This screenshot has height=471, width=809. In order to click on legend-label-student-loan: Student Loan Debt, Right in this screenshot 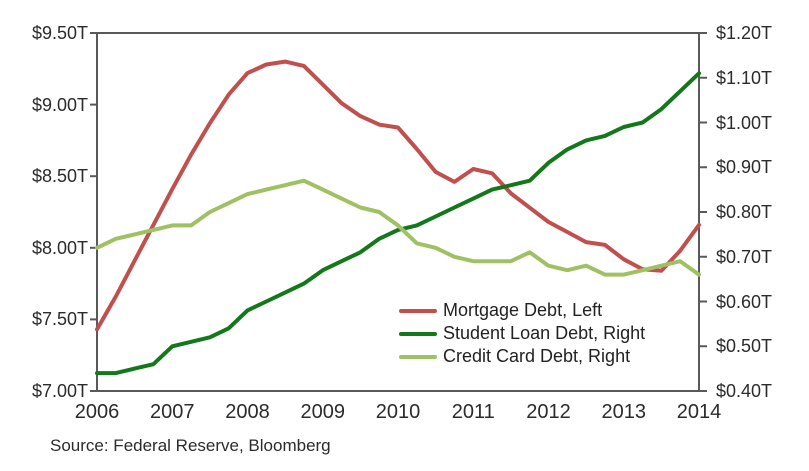, I will do `click(544, 333)`.